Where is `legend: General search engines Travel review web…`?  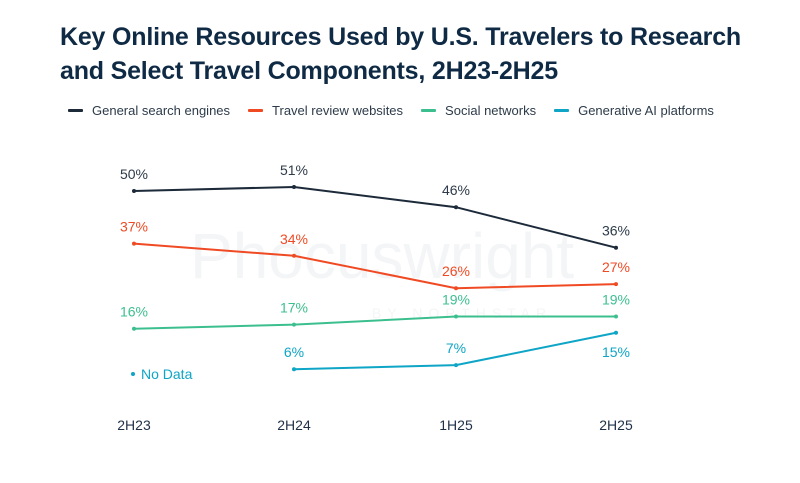 legend: General search engines Travel review web… is located at coordinates (400, 110).